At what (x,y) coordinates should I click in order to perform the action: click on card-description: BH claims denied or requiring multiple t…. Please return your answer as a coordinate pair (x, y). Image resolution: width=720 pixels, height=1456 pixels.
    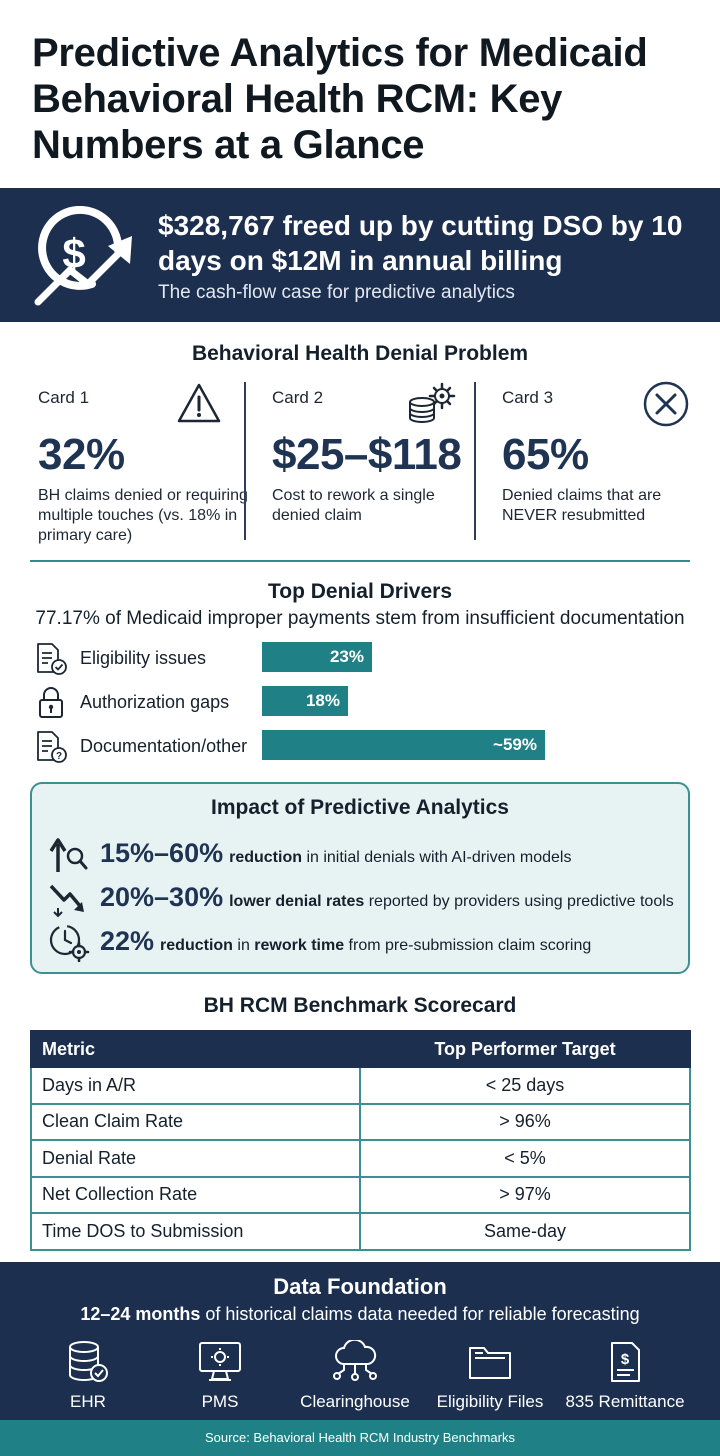
    Looking at the image, I should click on (143, 515).